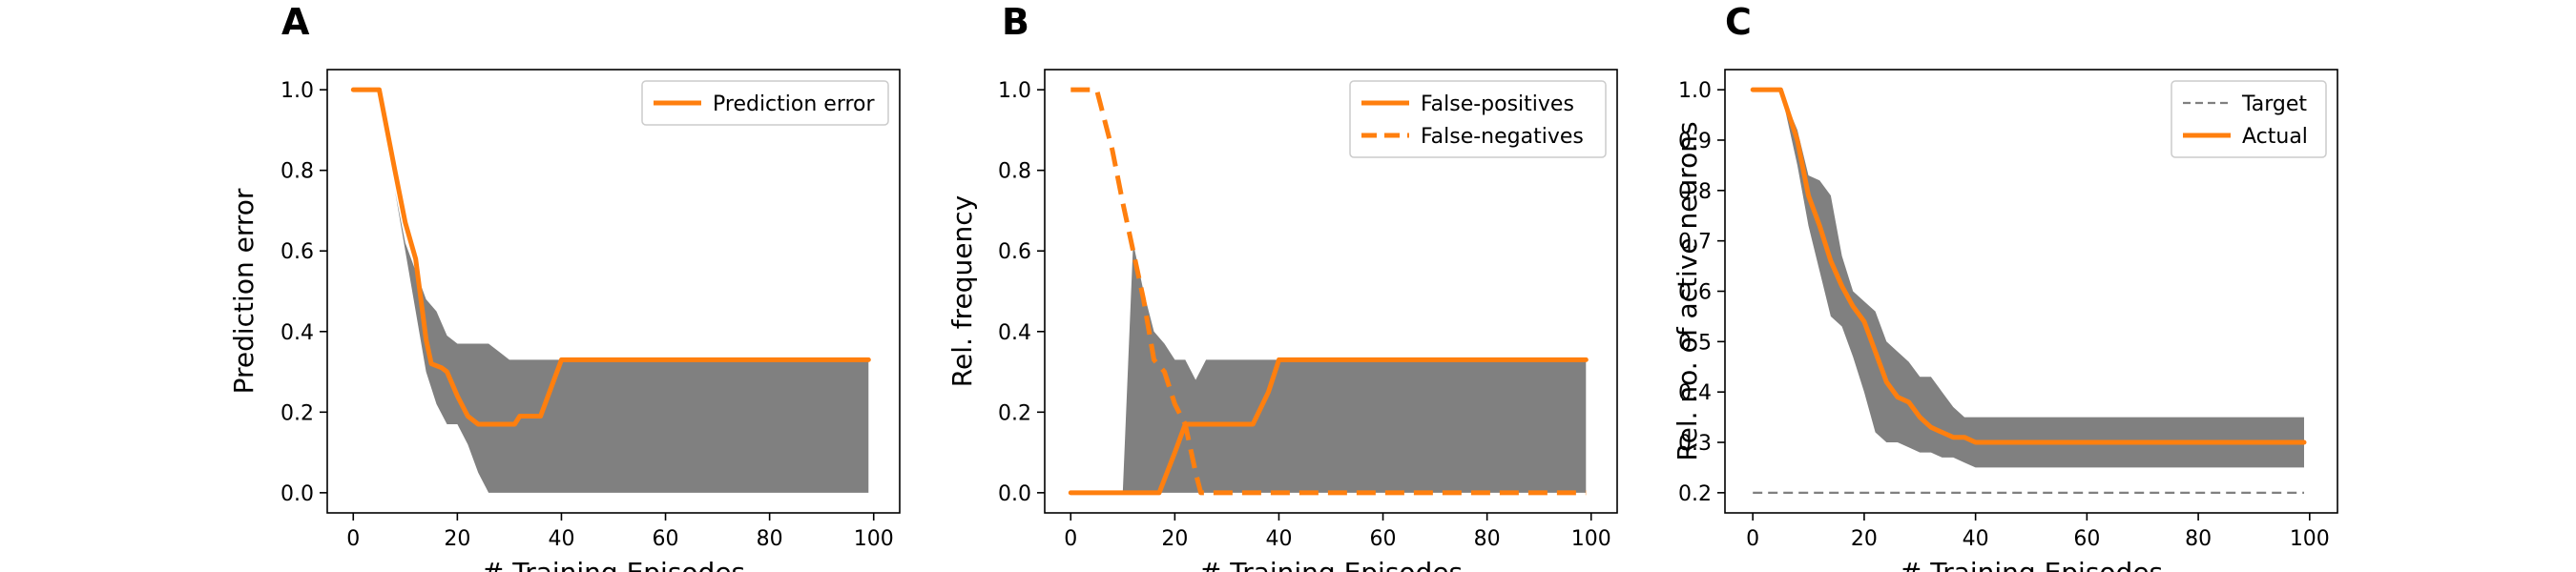 The width and height of the screenshot is (2576, 572). Describe the element at coordinates (2028, 266) in the screenshot. I see `series-line-actual` at that location.